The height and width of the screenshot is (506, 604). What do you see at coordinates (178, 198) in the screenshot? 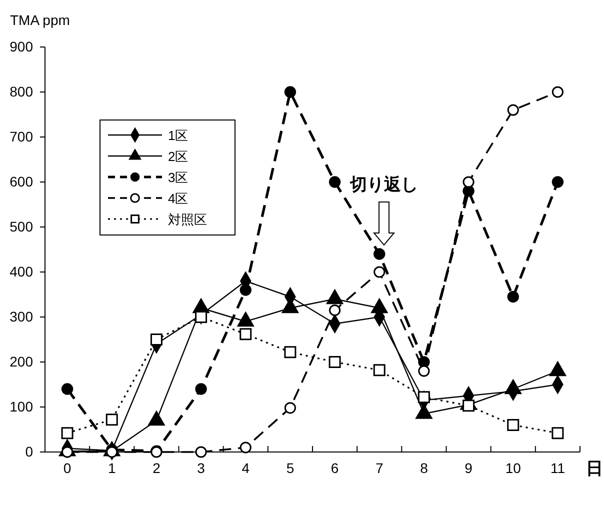
I see `legend-label: 4区` at bounding box center [178, 198].